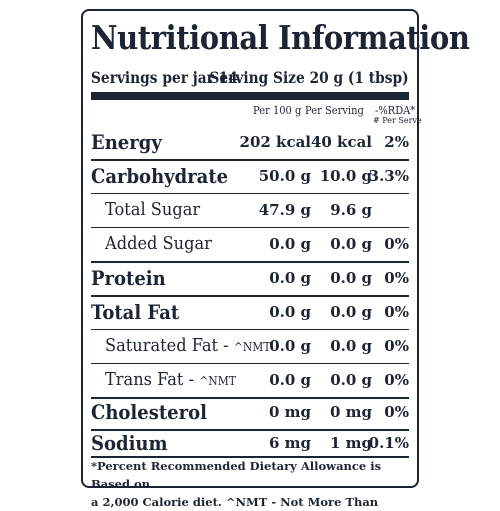  I want to click on column-header-per-100g: Per 100 g, so click(277, 110).